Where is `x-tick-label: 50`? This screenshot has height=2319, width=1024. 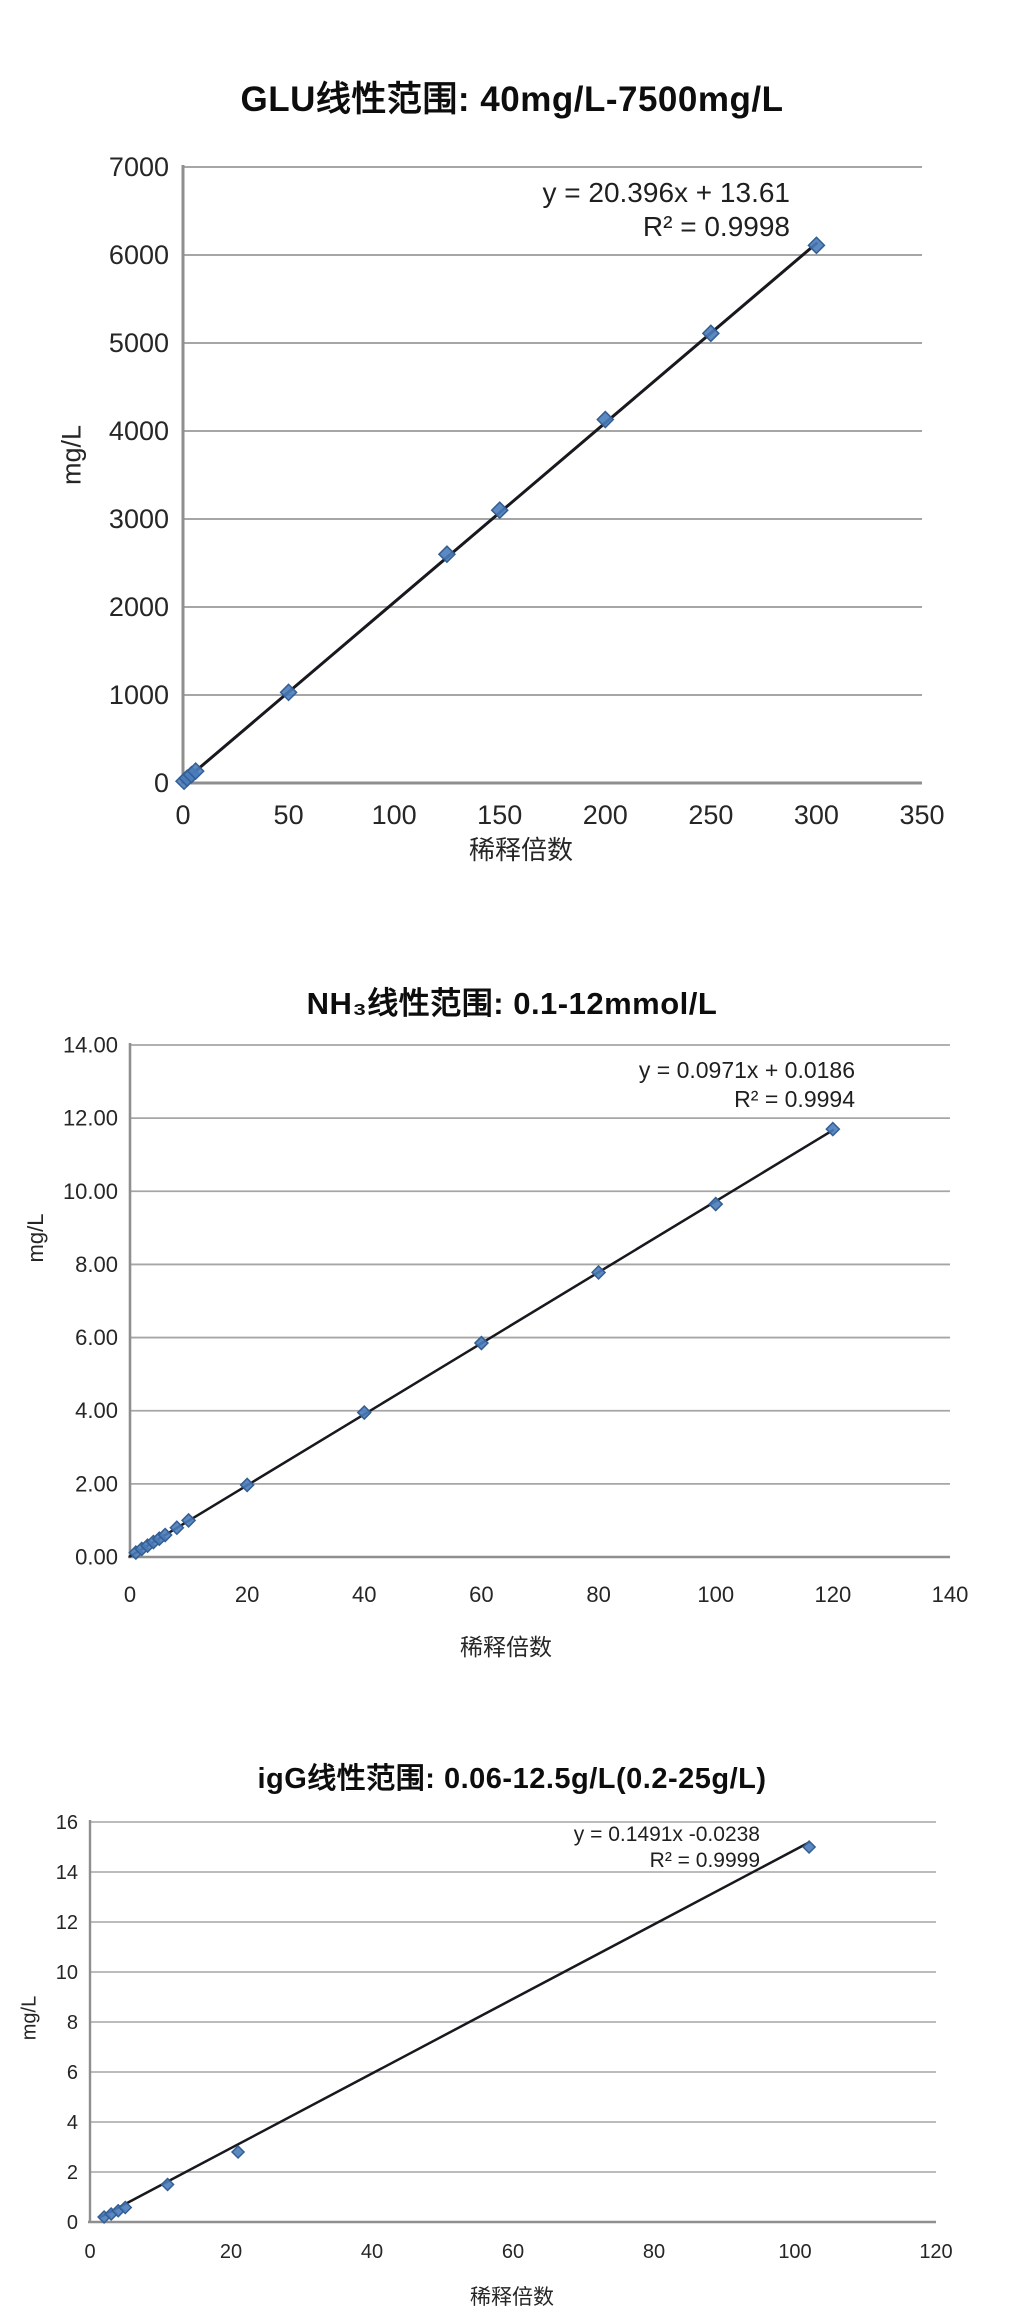
x-tick-label: 50 is located at coordinates (289, 815).